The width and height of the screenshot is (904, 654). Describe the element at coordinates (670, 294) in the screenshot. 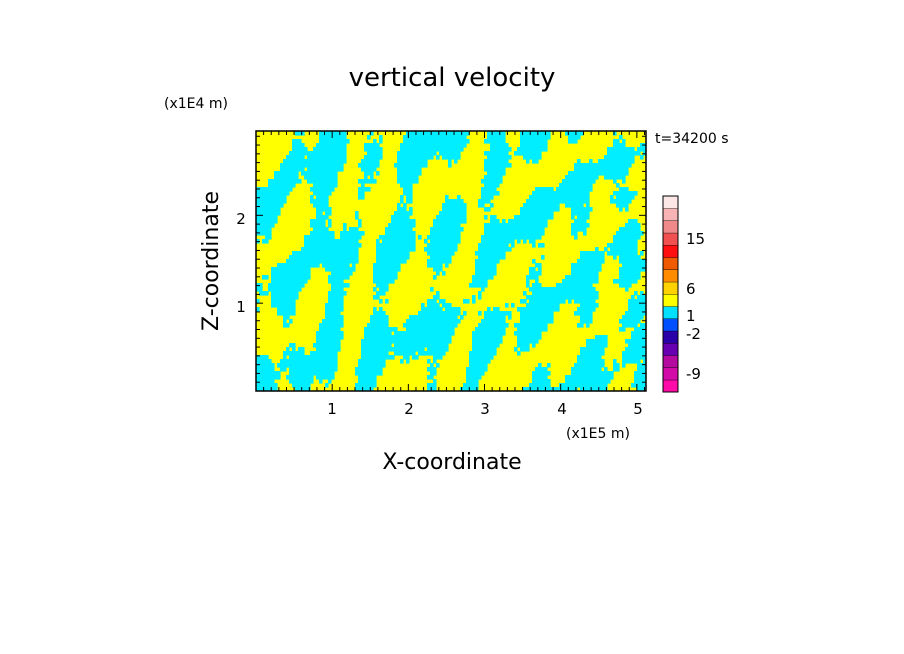

I see `colorbar` at that location.